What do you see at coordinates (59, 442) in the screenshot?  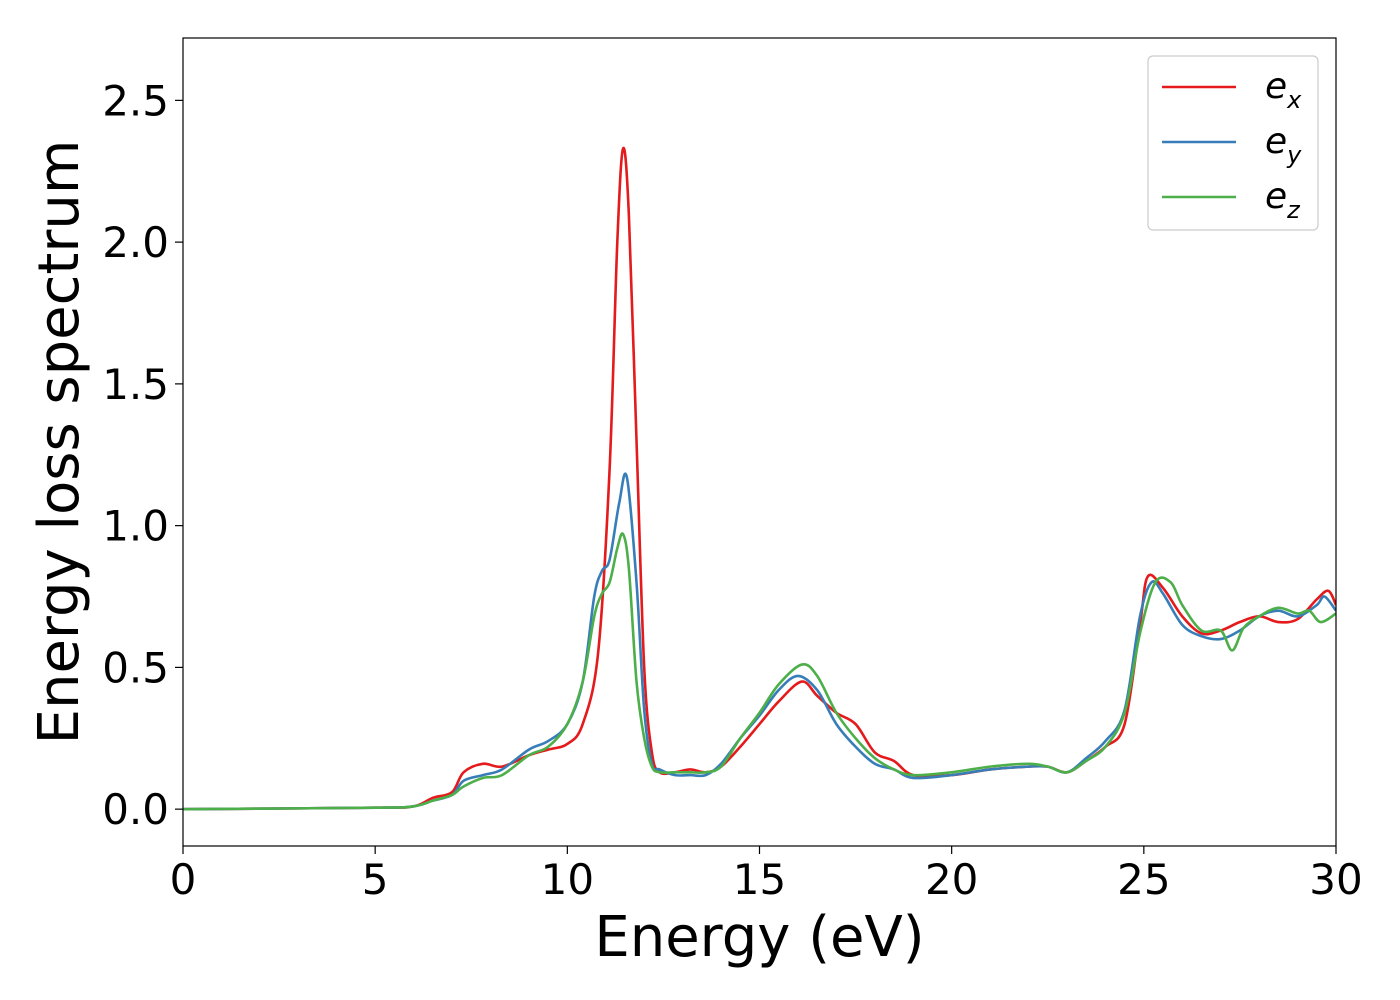 I see `y-axis-title: Energy loss spectrum` at bounding box center [59, 442].